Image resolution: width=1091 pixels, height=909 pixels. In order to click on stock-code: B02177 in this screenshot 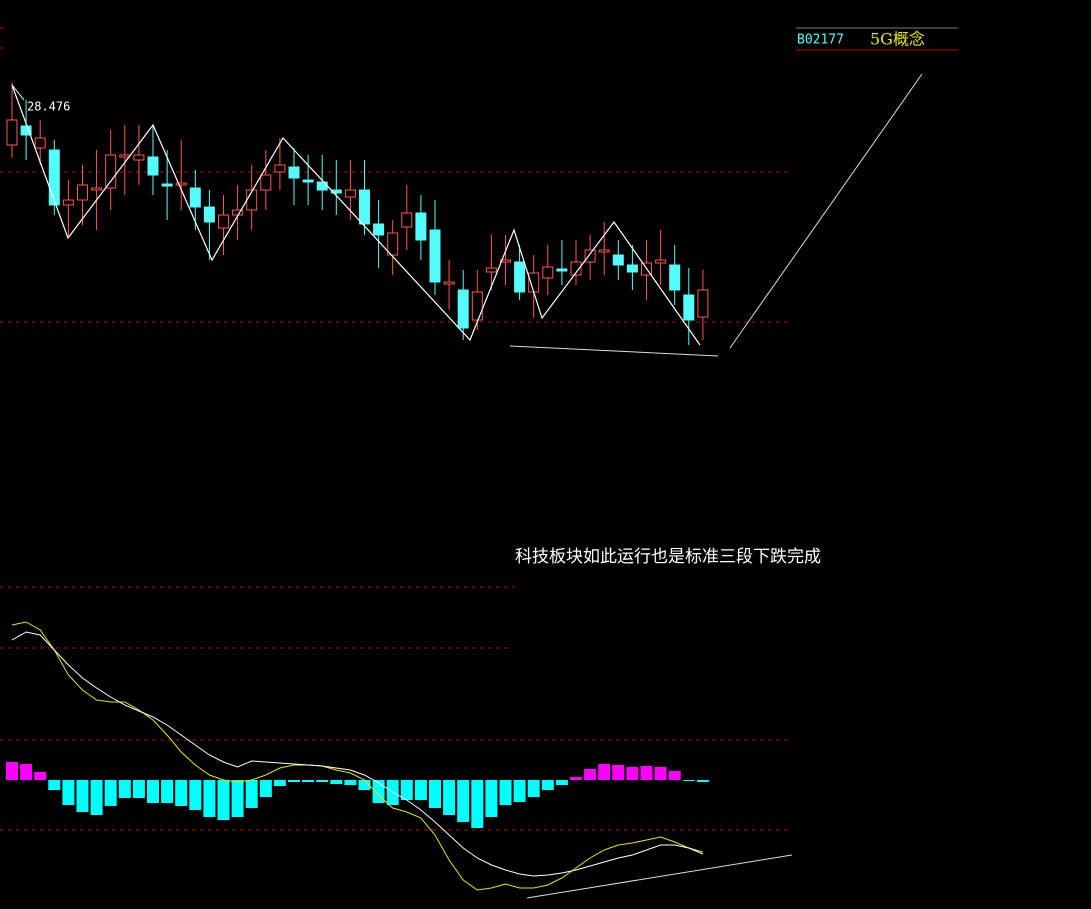, I will do `click(820, 40)`.